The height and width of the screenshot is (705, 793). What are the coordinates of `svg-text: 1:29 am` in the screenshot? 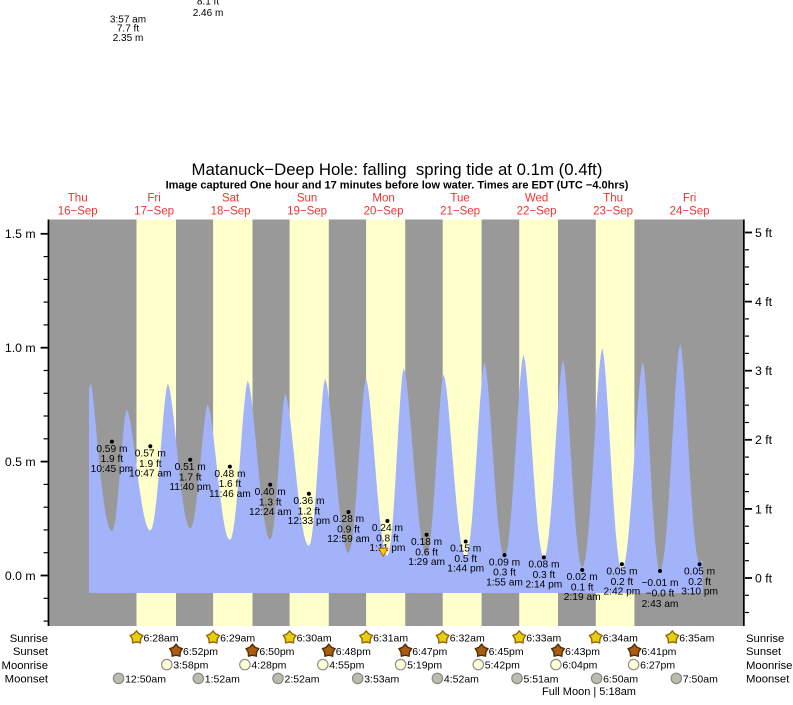 It's located at (426, 562).